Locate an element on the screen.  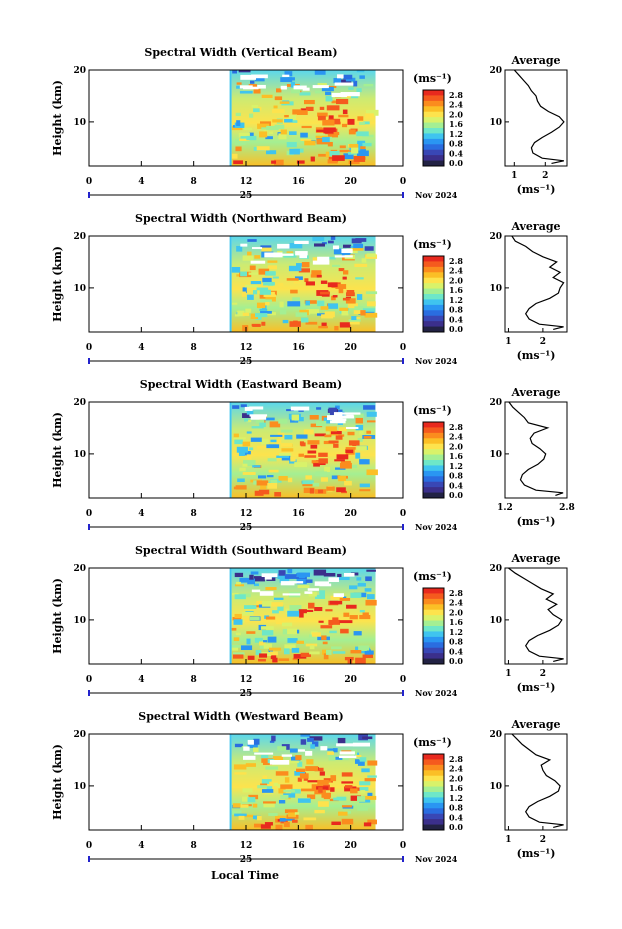
panel-title: Spectral Width (Westward Beam) is located at coordinates (240, 716).